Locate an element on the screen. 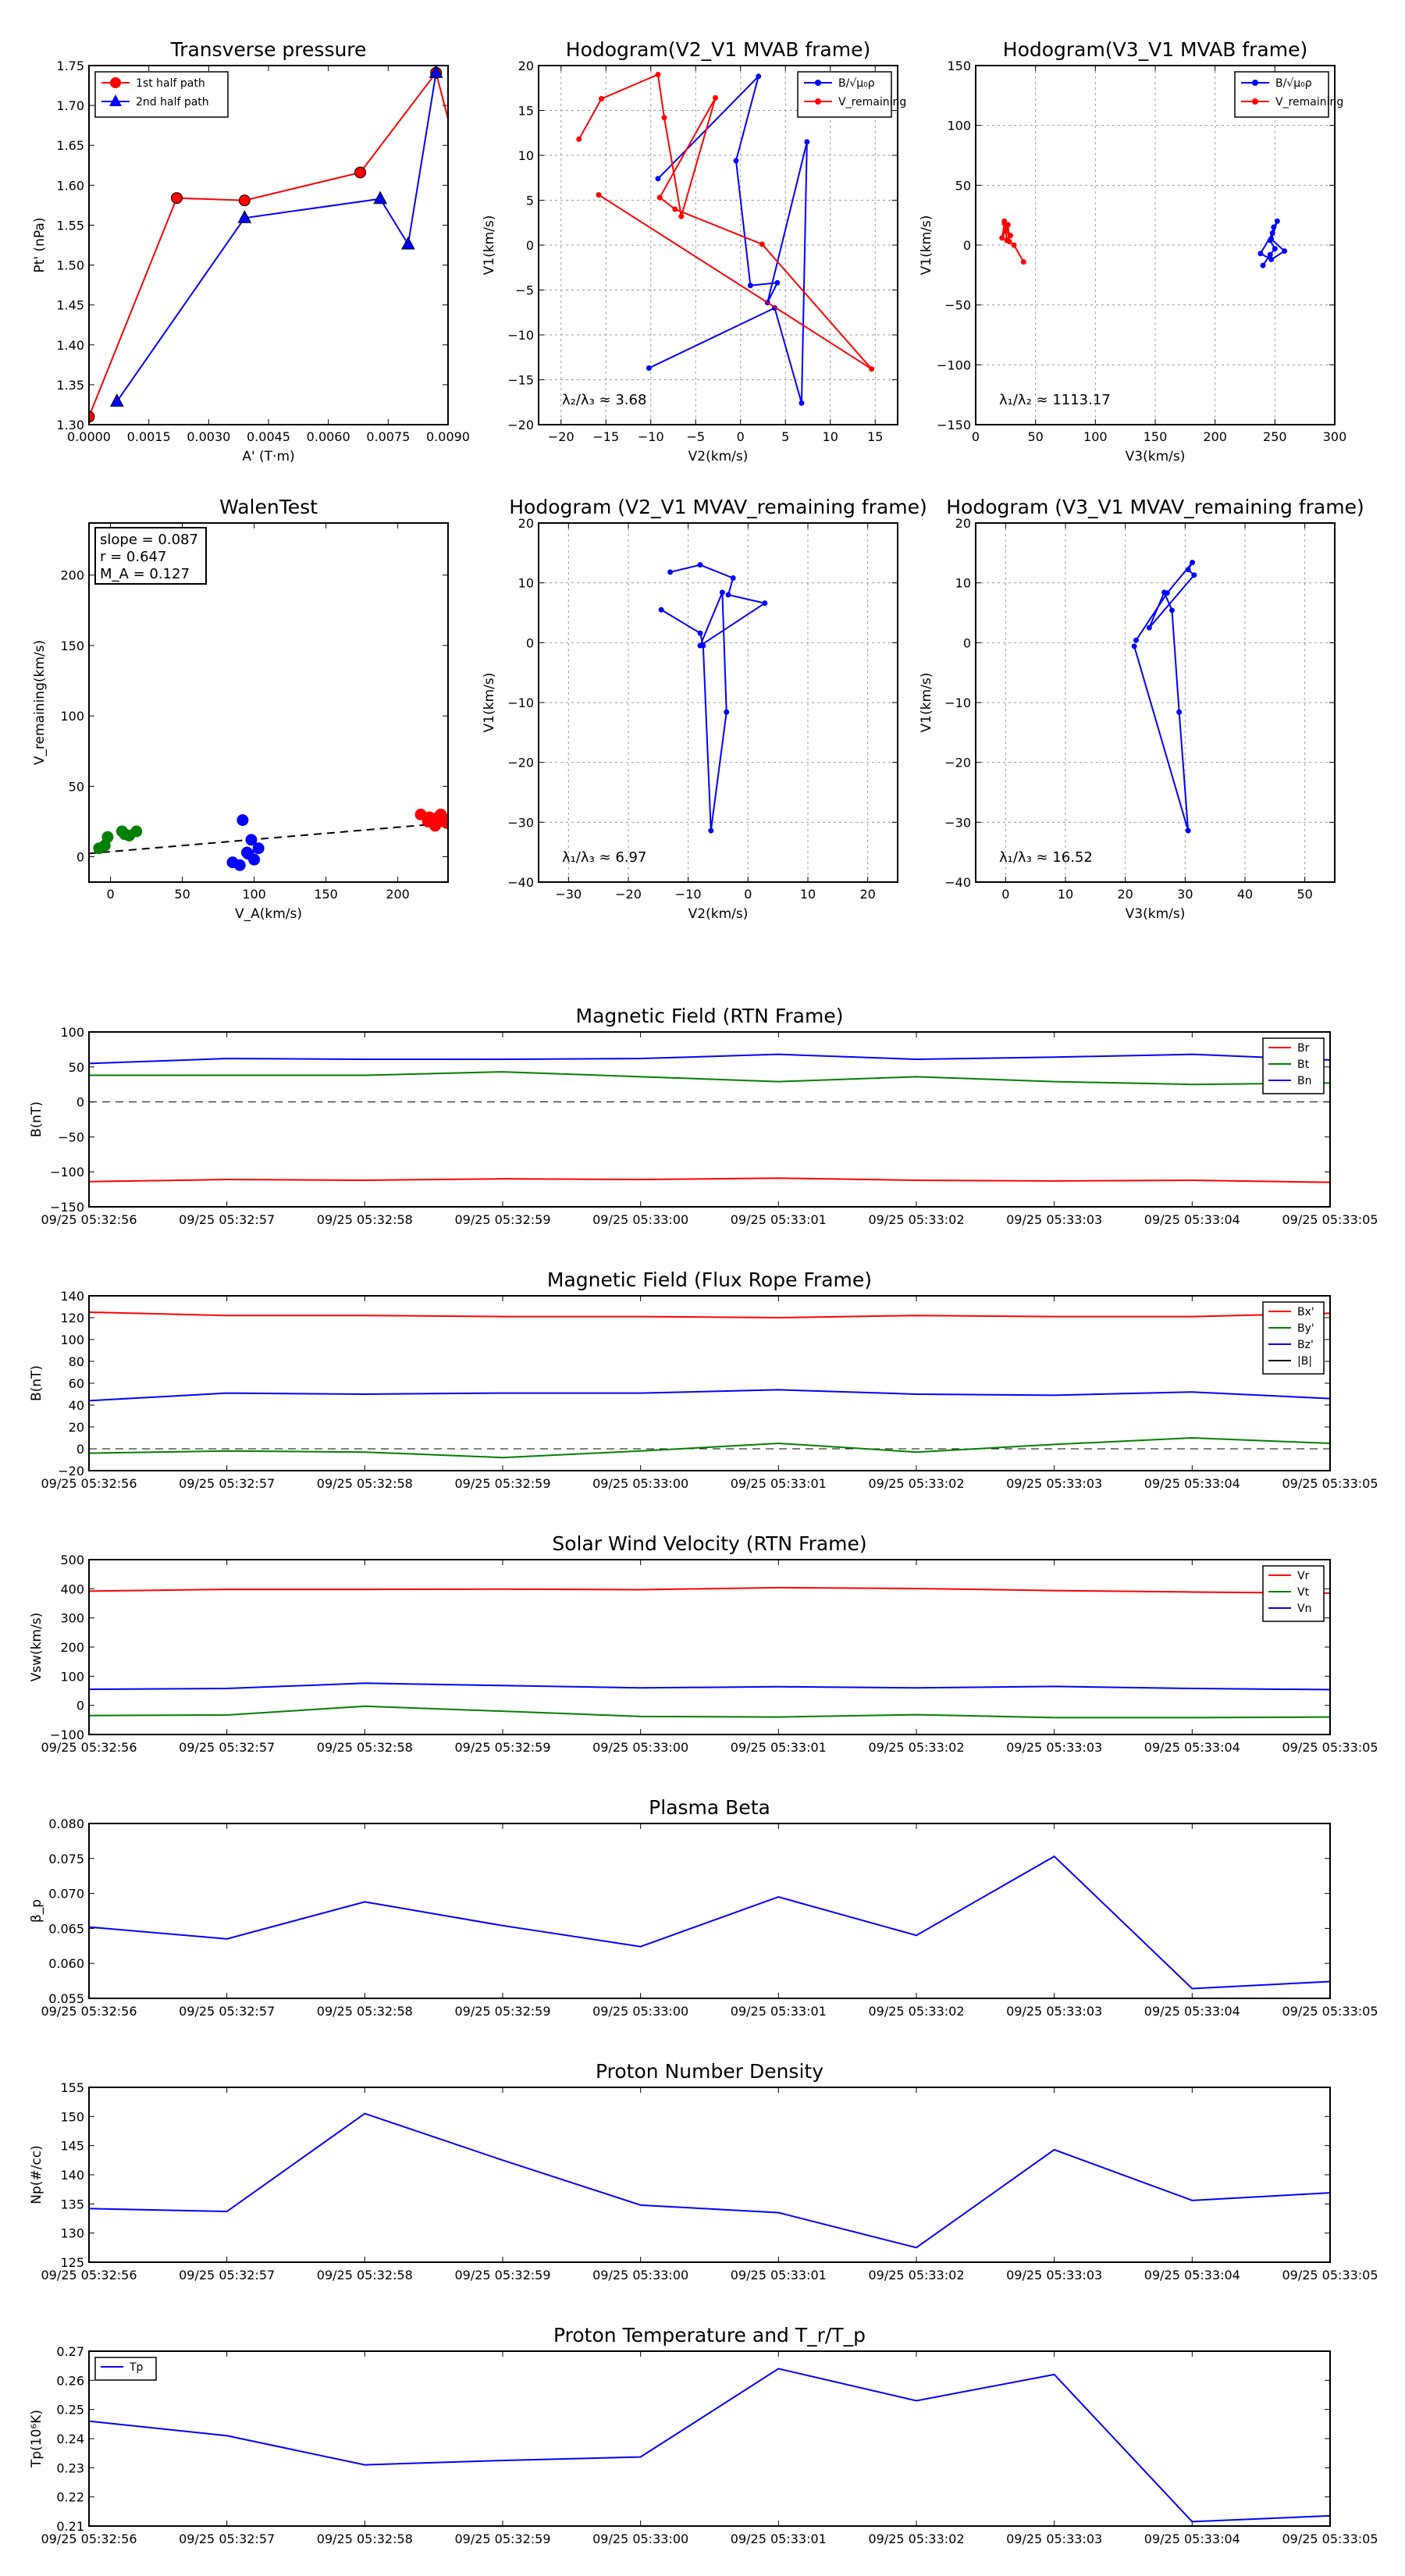  y-tick-label: 155 is located at coordinates (72, 2087).